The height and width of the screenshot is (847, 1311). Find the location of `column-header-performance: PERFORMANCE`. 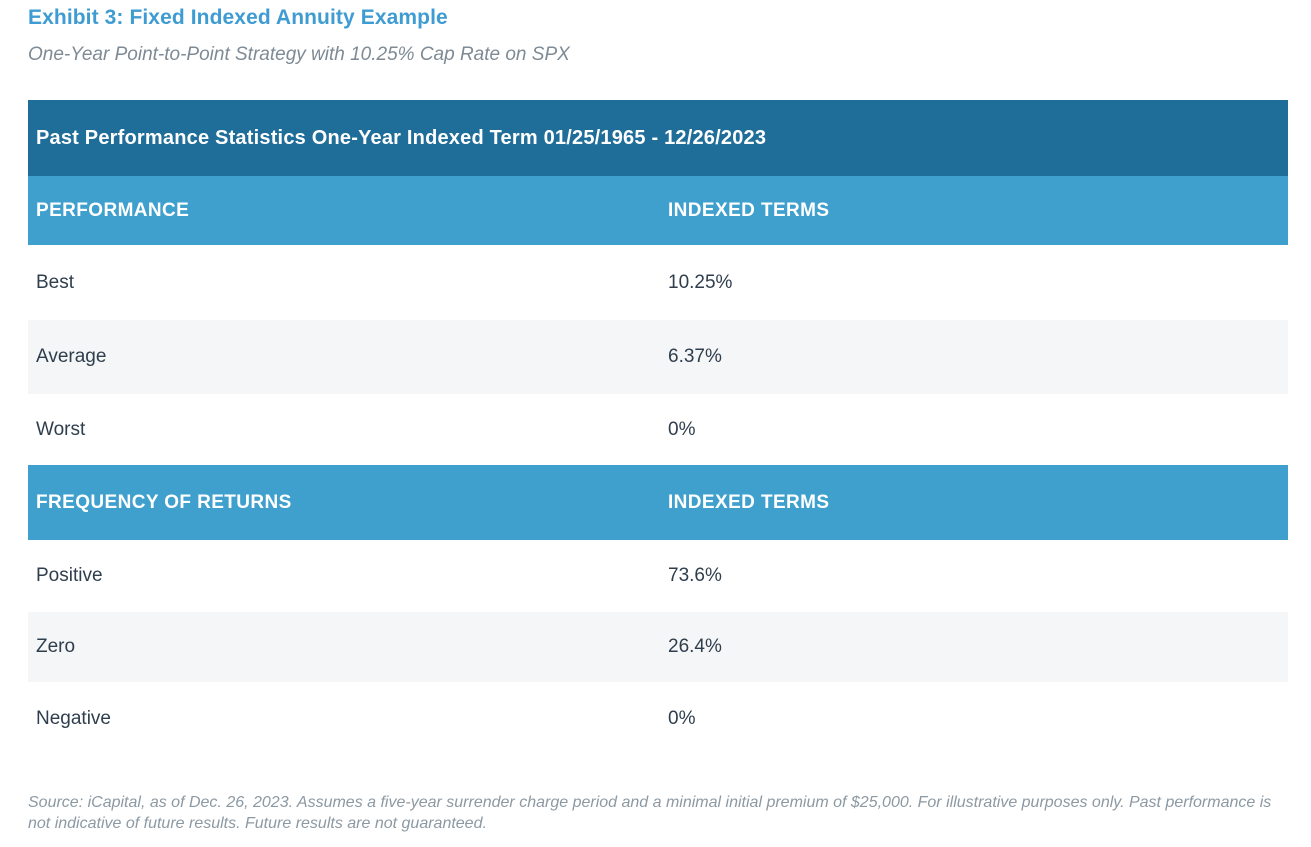

column-header-performance: PERFORMANCE is located at coordinates (113, 210).